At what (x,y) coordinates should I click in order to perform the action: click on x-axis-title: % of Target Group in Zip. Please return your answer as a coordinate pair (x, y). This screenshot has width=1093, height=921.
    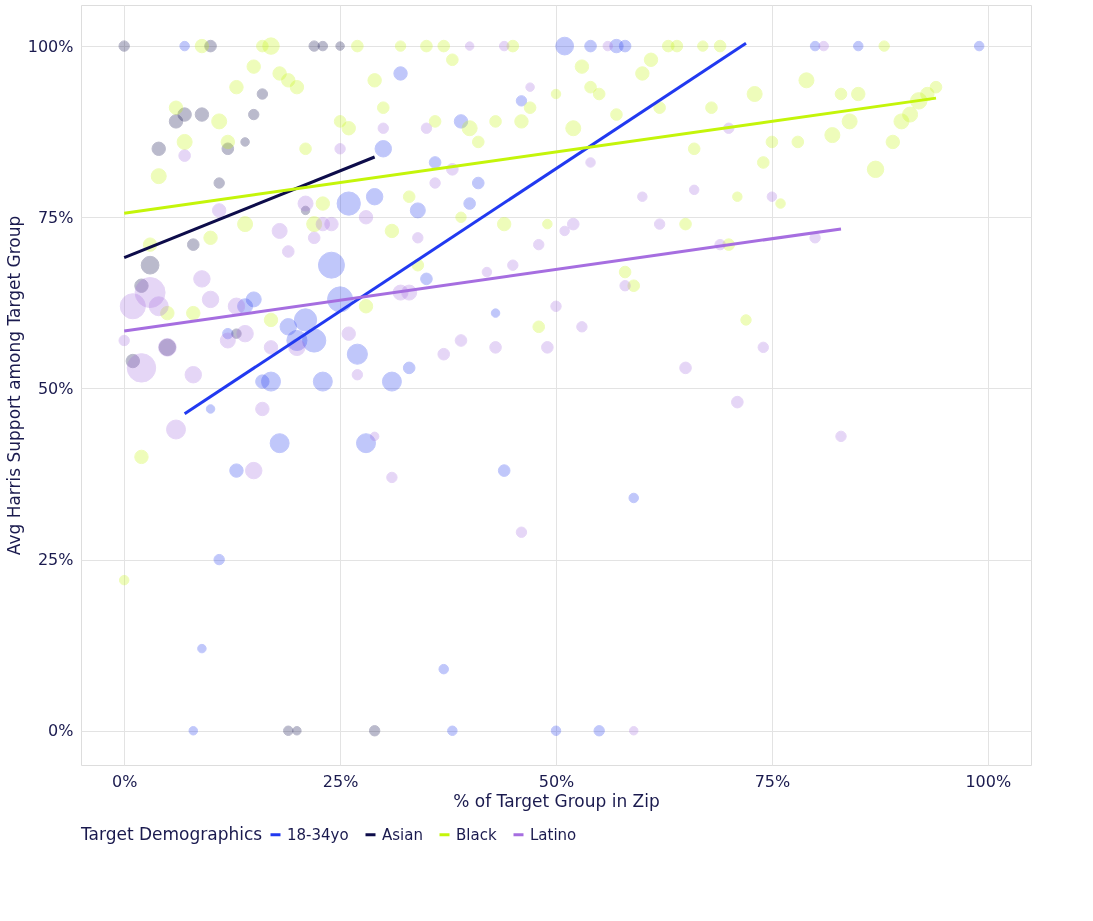
    Looking at the image, I should click on (556, 800).